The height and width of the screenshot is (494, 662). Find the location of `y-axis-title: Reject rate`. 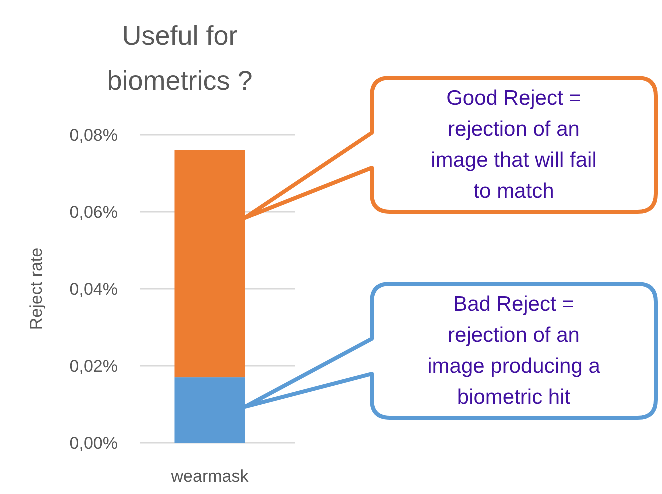

y-axis-title: Reject rate is located at coordinates (36, 289).